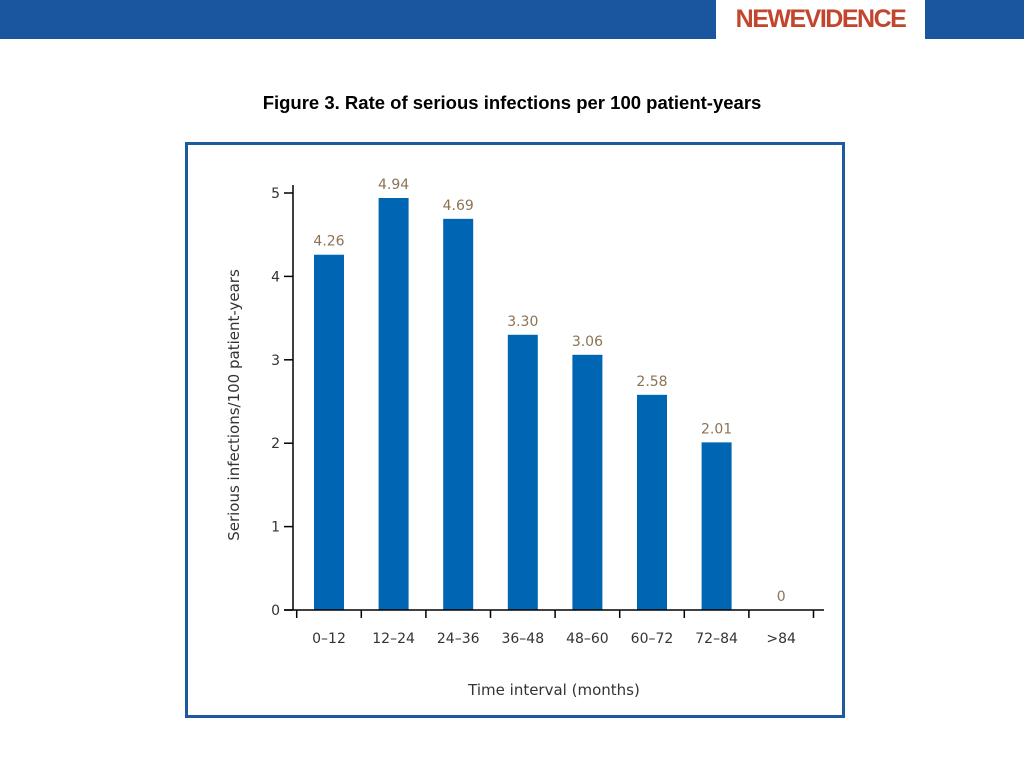 This screenshot has width=1024, height=768. Describe the element at coordinates (275, 277) in the screenshot. I see `y-tick-label: 4` at that location.